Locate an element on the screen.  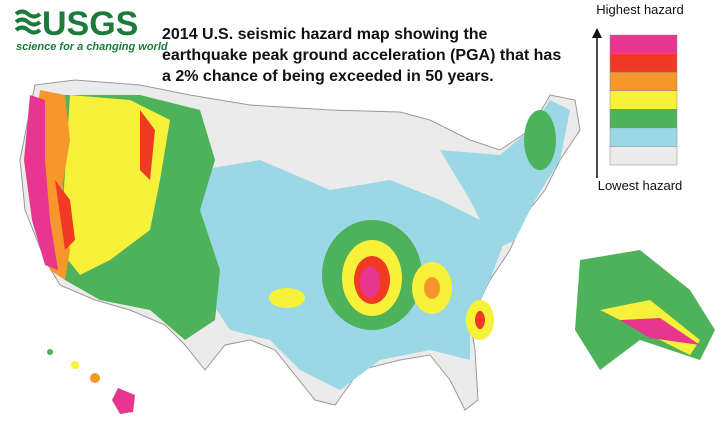
legend: Highest hazard Lowest hazard is located at coordinates (638, 97).